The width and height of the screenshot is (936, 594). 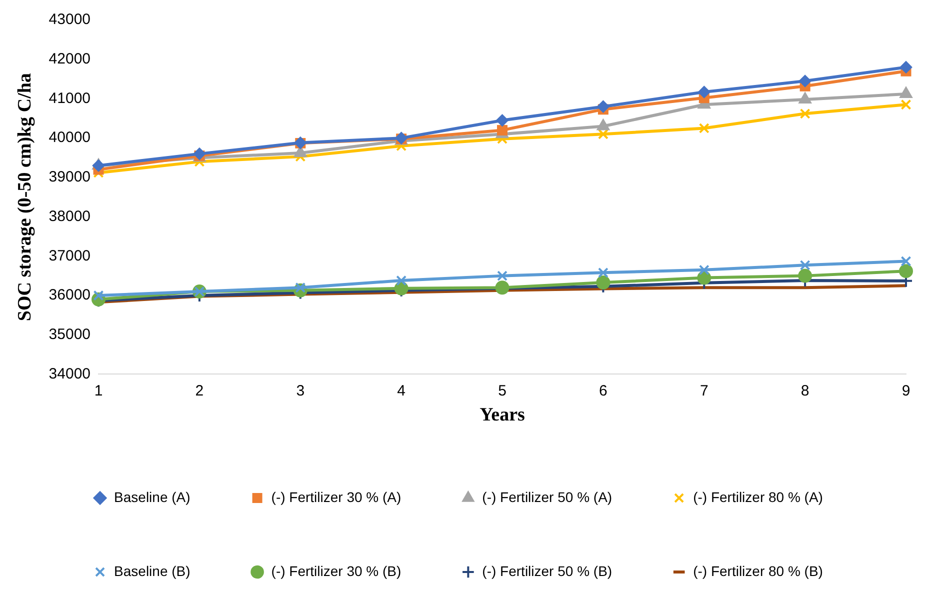 I want to click on x-axis-title: Years, so click(x=502, y=415).